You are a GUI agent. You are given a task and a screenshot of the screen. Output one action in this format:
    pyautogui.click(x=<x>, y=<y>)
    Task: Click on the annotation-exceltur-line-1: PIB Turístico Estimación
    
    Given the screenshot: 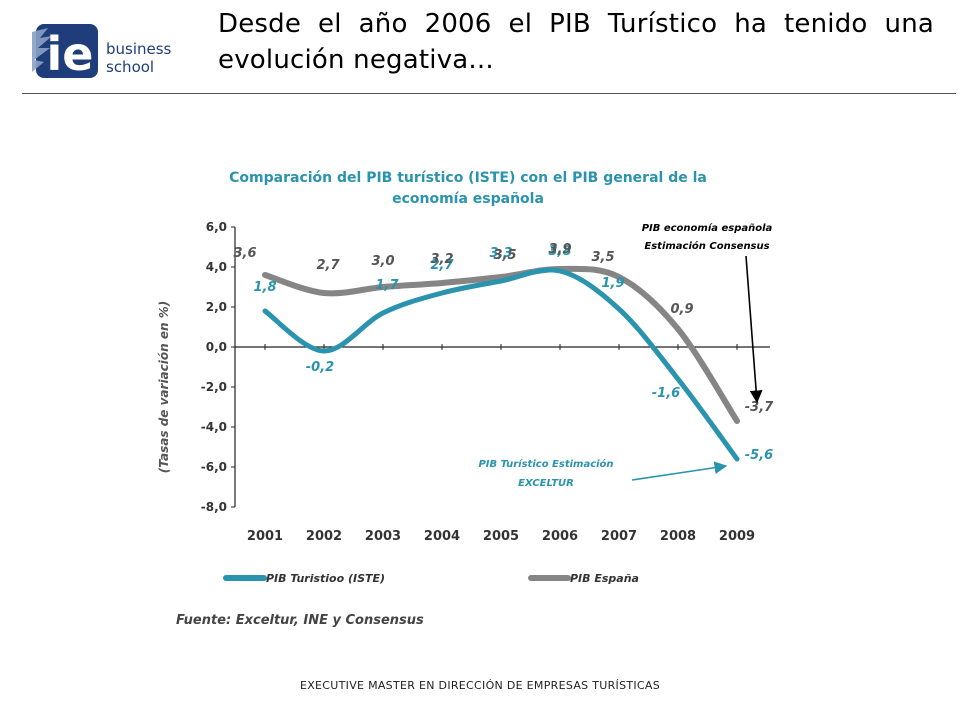 What is the action you would take?
    pyautogui.click(x=545, y=464)
    